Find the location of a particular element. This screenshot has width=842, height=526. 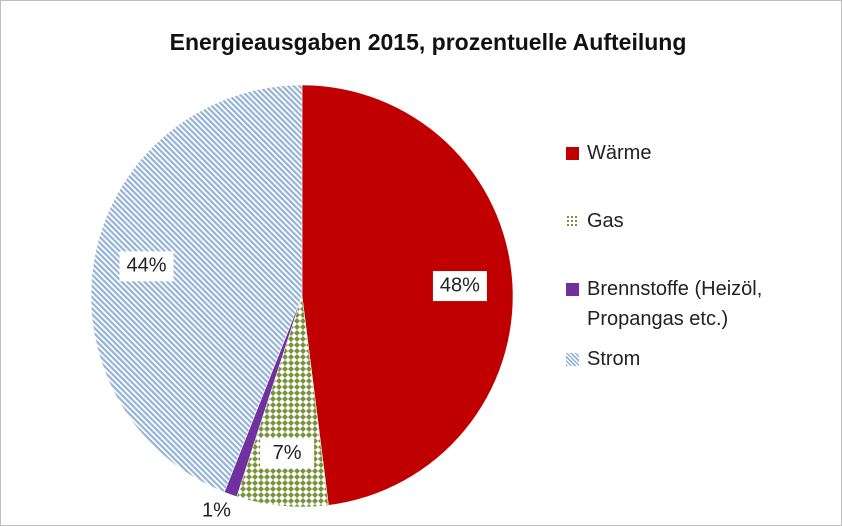

data-label: 44% is located at coordinates (147, 266).